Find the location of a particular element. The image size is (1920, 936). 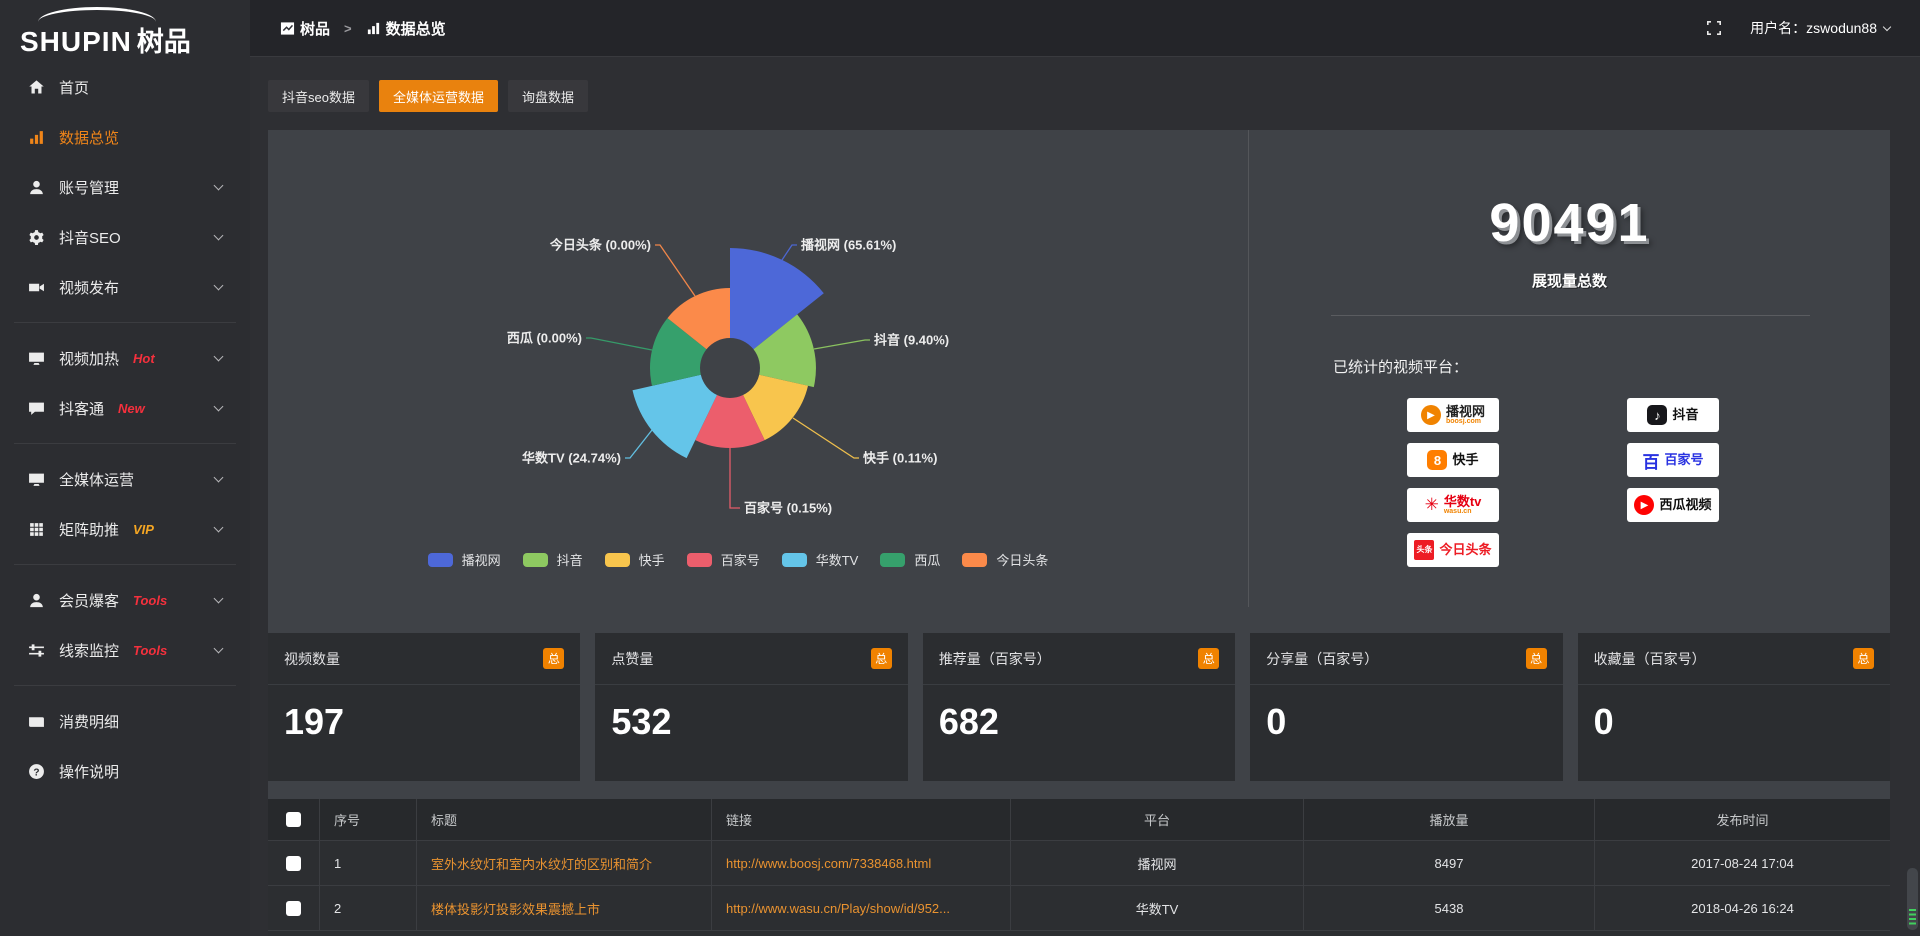

cell-title-link: 室外水纹灯和室内水纹灯的区别和简介 is located at coordinates (564, 863).